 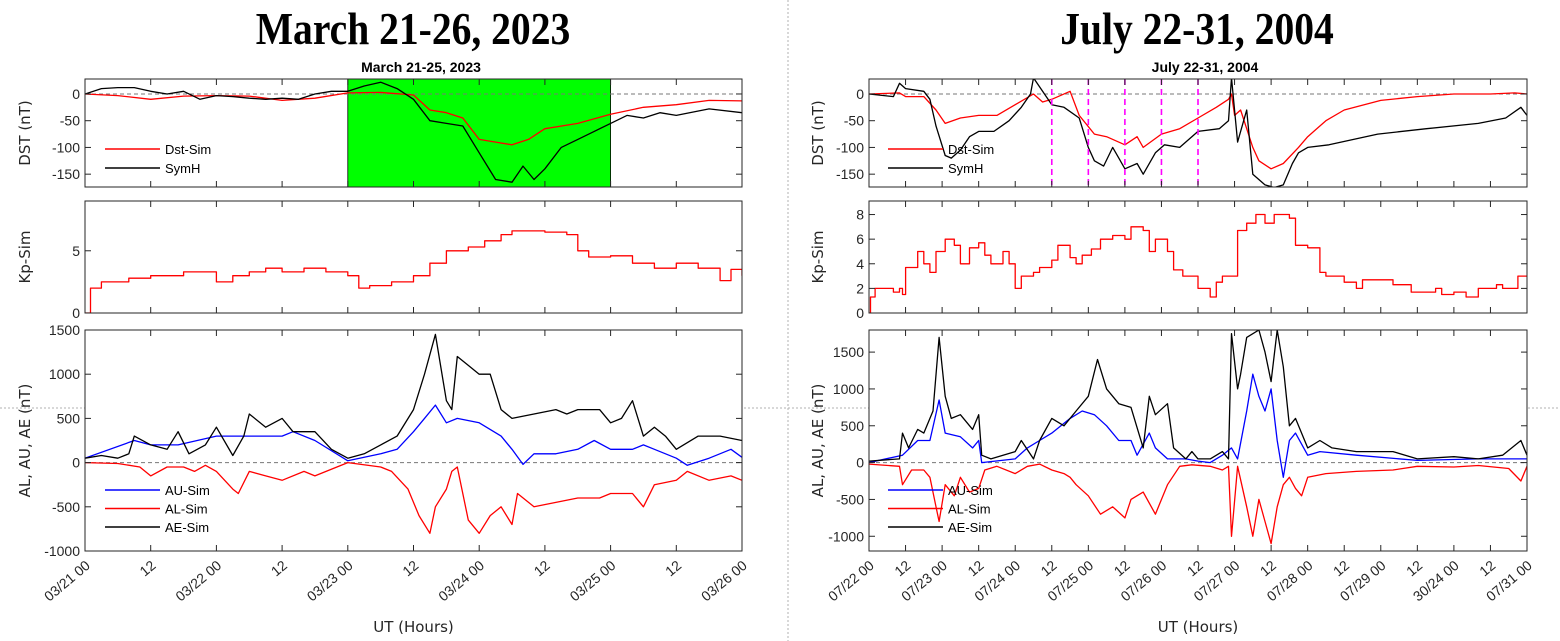 What do you see at coordinates (860, 239) in the screenshot?
I see `y-tick-label: 6` at bounding box center [860, 239].